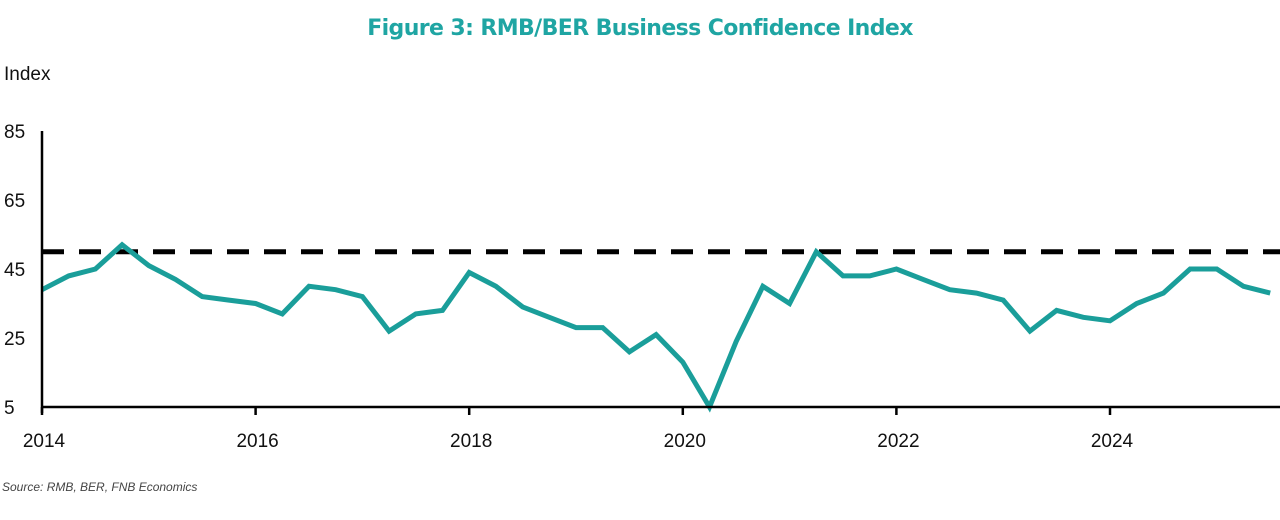  I want to click on x-tick-label: 2024, so click(1112, 441).